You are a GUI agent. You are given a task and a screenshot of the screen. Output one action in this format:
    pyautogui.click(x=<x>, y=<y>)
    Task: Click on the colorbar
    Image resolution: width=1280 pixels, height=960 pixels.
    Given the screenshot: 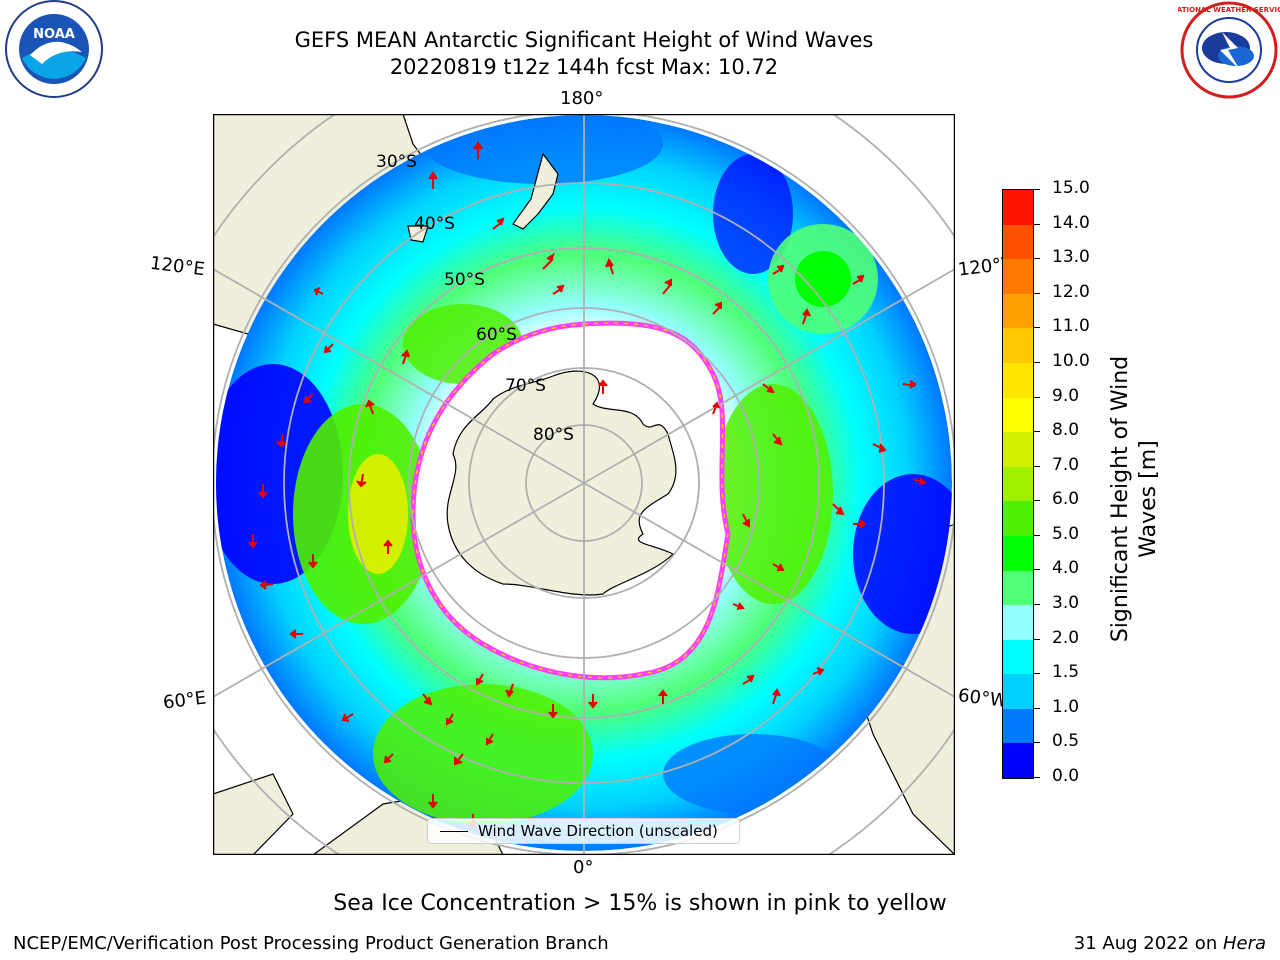 What is the action you would take?
    pyautogui.click(x=1018, y=484)
    